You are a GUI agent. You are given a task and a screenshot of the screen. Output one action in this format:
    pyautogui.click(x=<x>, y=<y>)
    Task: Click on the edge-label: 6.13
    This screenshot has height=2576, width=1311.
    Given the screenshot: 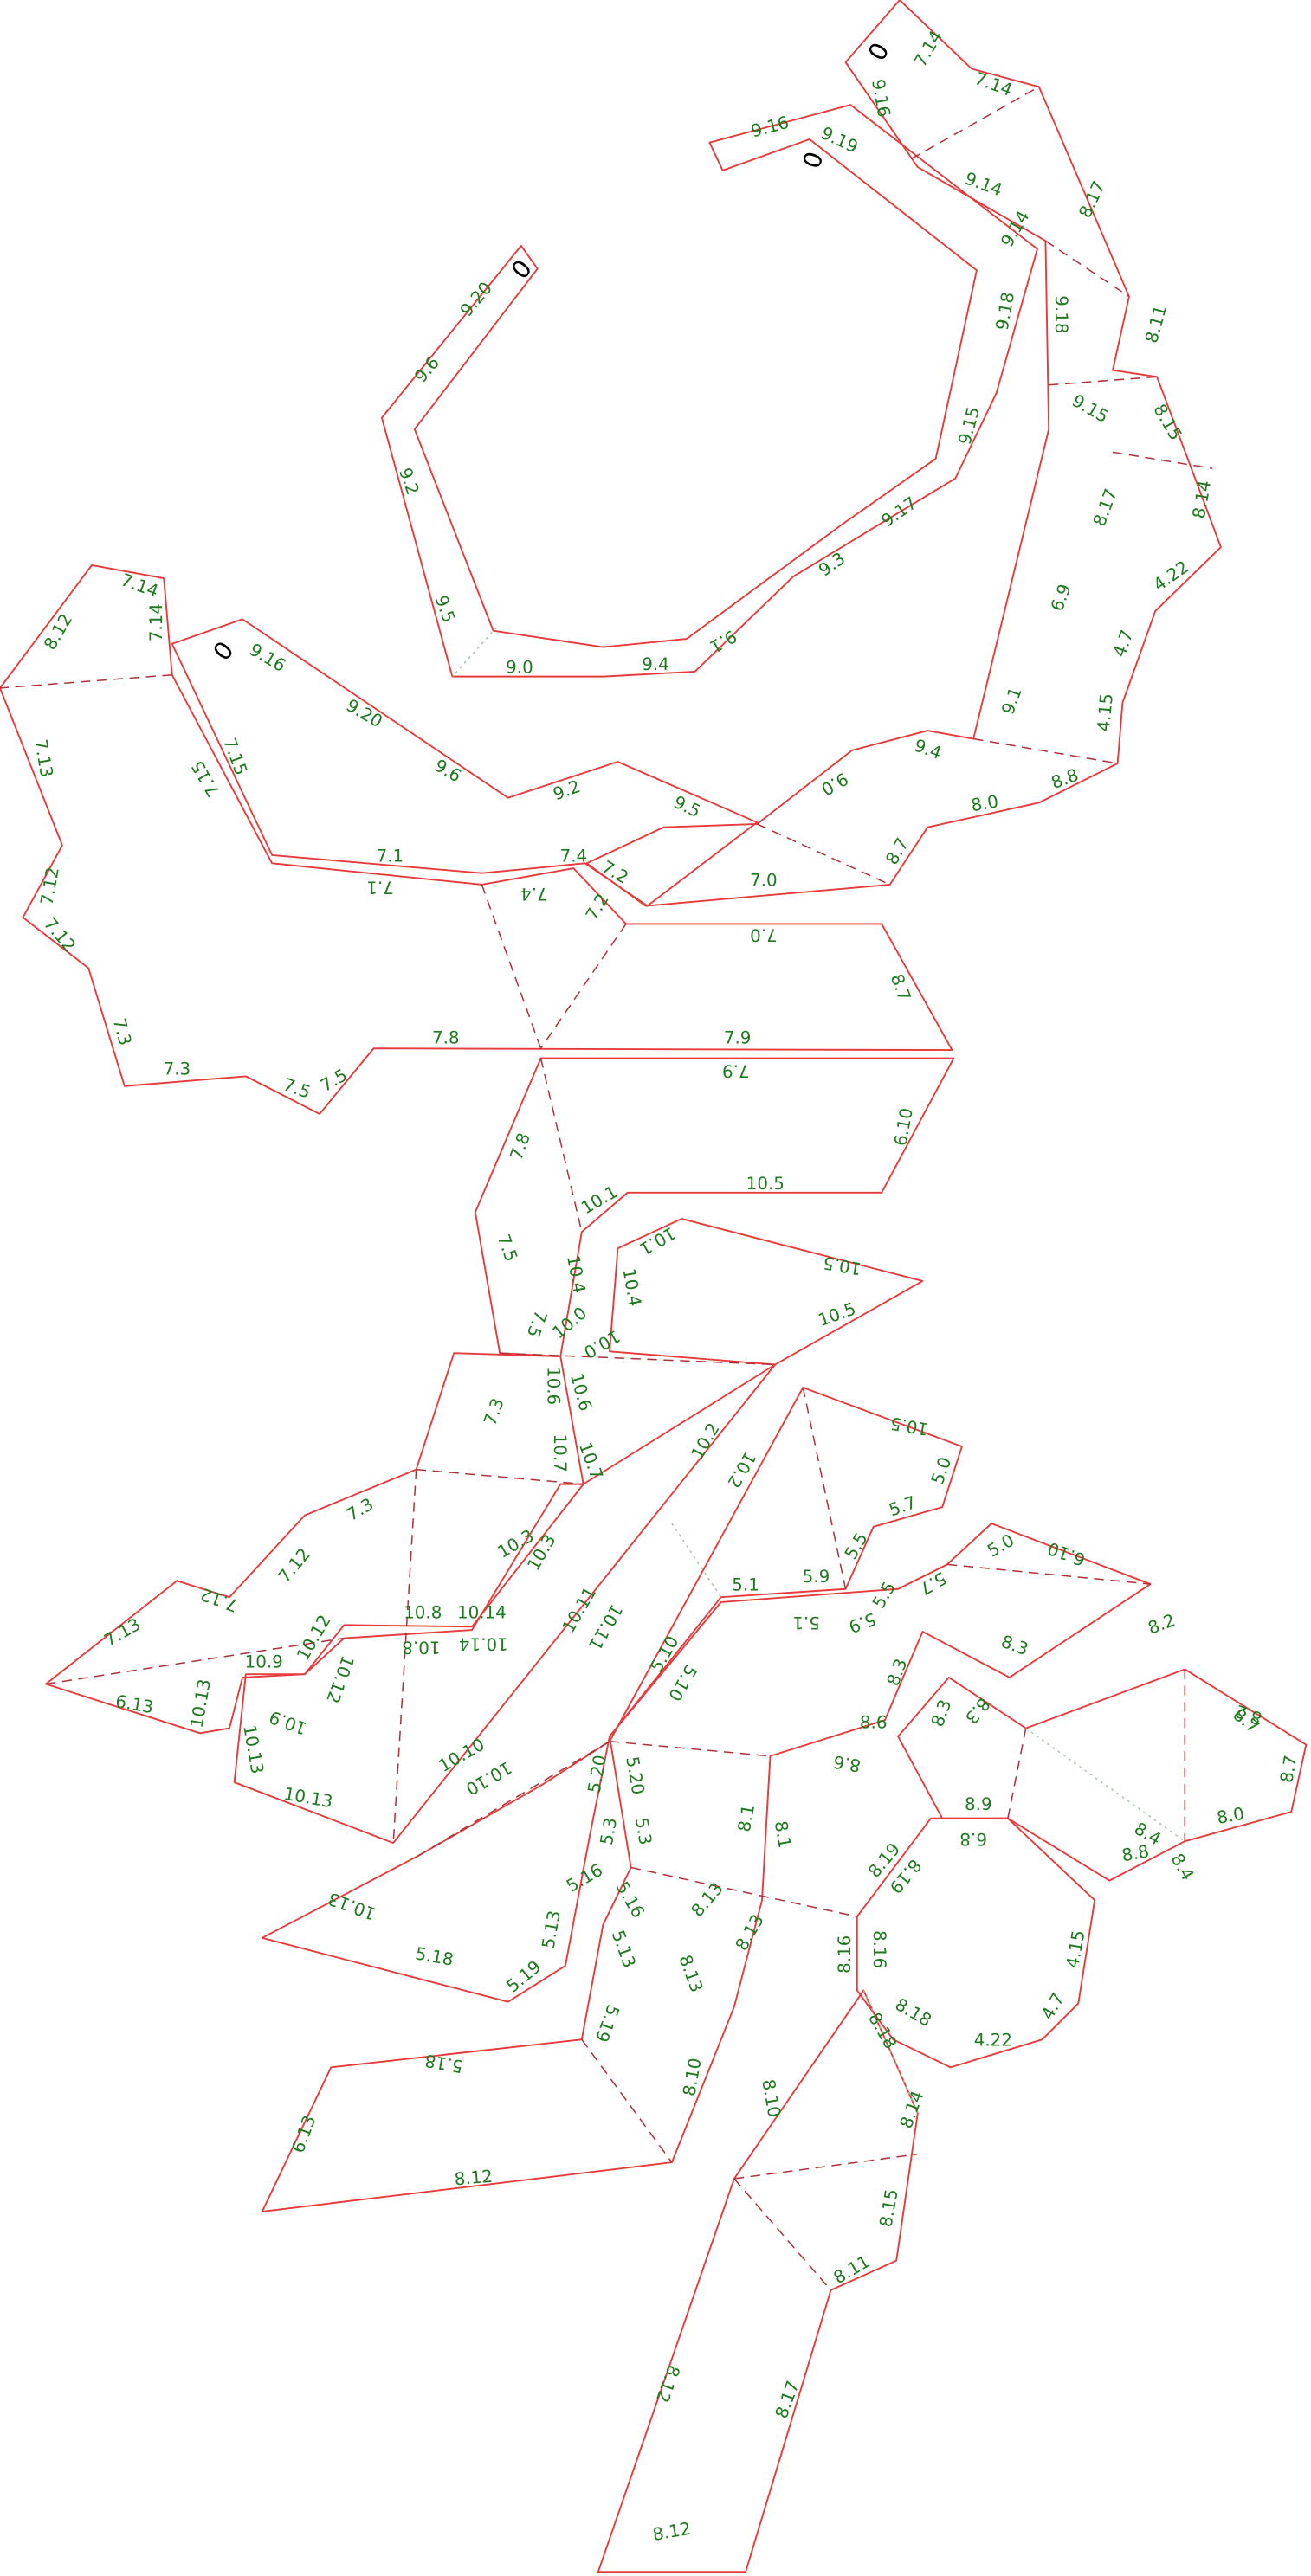 What is the action you would take?
    pyautogui.click(x=304, y=2134)
    